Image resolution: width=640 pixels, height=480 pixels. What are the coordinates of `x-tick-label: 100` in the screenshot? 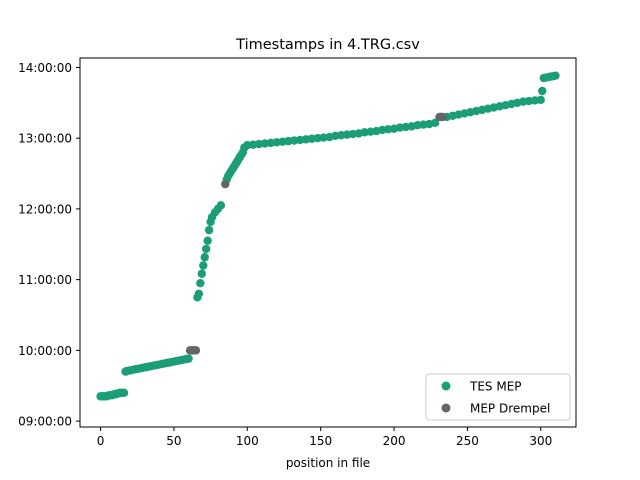 It's located at (247, 441).